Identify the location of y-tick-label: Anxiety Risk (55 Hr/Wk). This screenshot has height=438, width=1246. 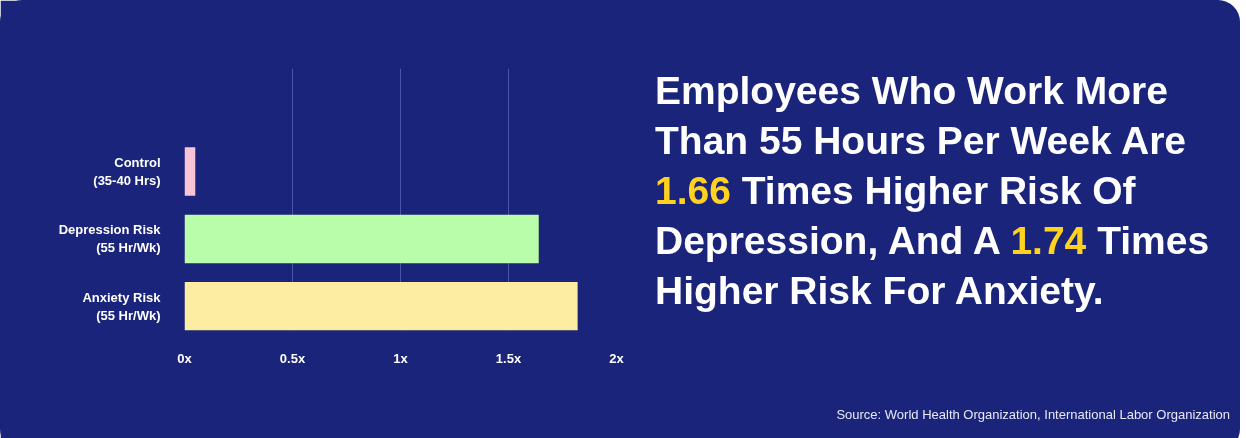
(122, 306).